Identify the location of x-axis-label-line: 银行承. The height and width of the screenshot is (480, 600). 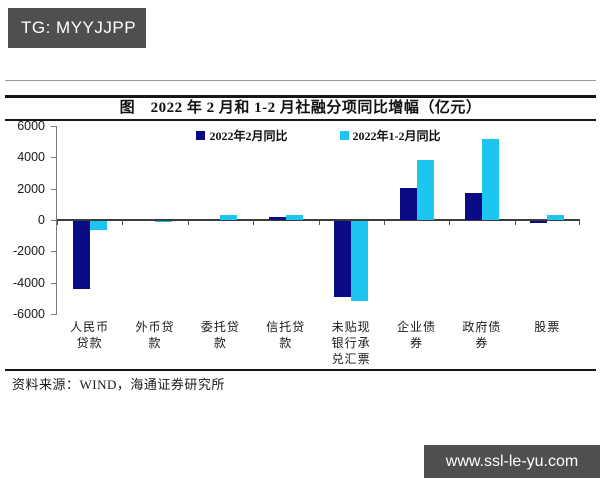
(351, 343).